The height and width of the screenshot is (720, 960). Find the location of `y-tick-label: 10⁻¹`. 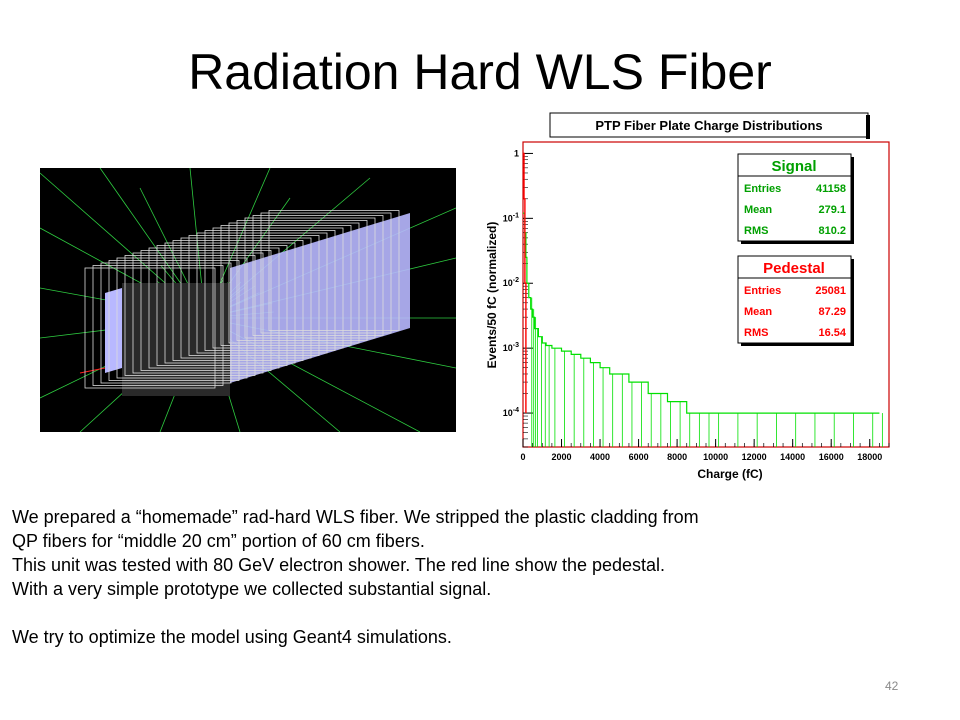

y-tick-label: 10⁻¹ is located at coordinates (511, 217).